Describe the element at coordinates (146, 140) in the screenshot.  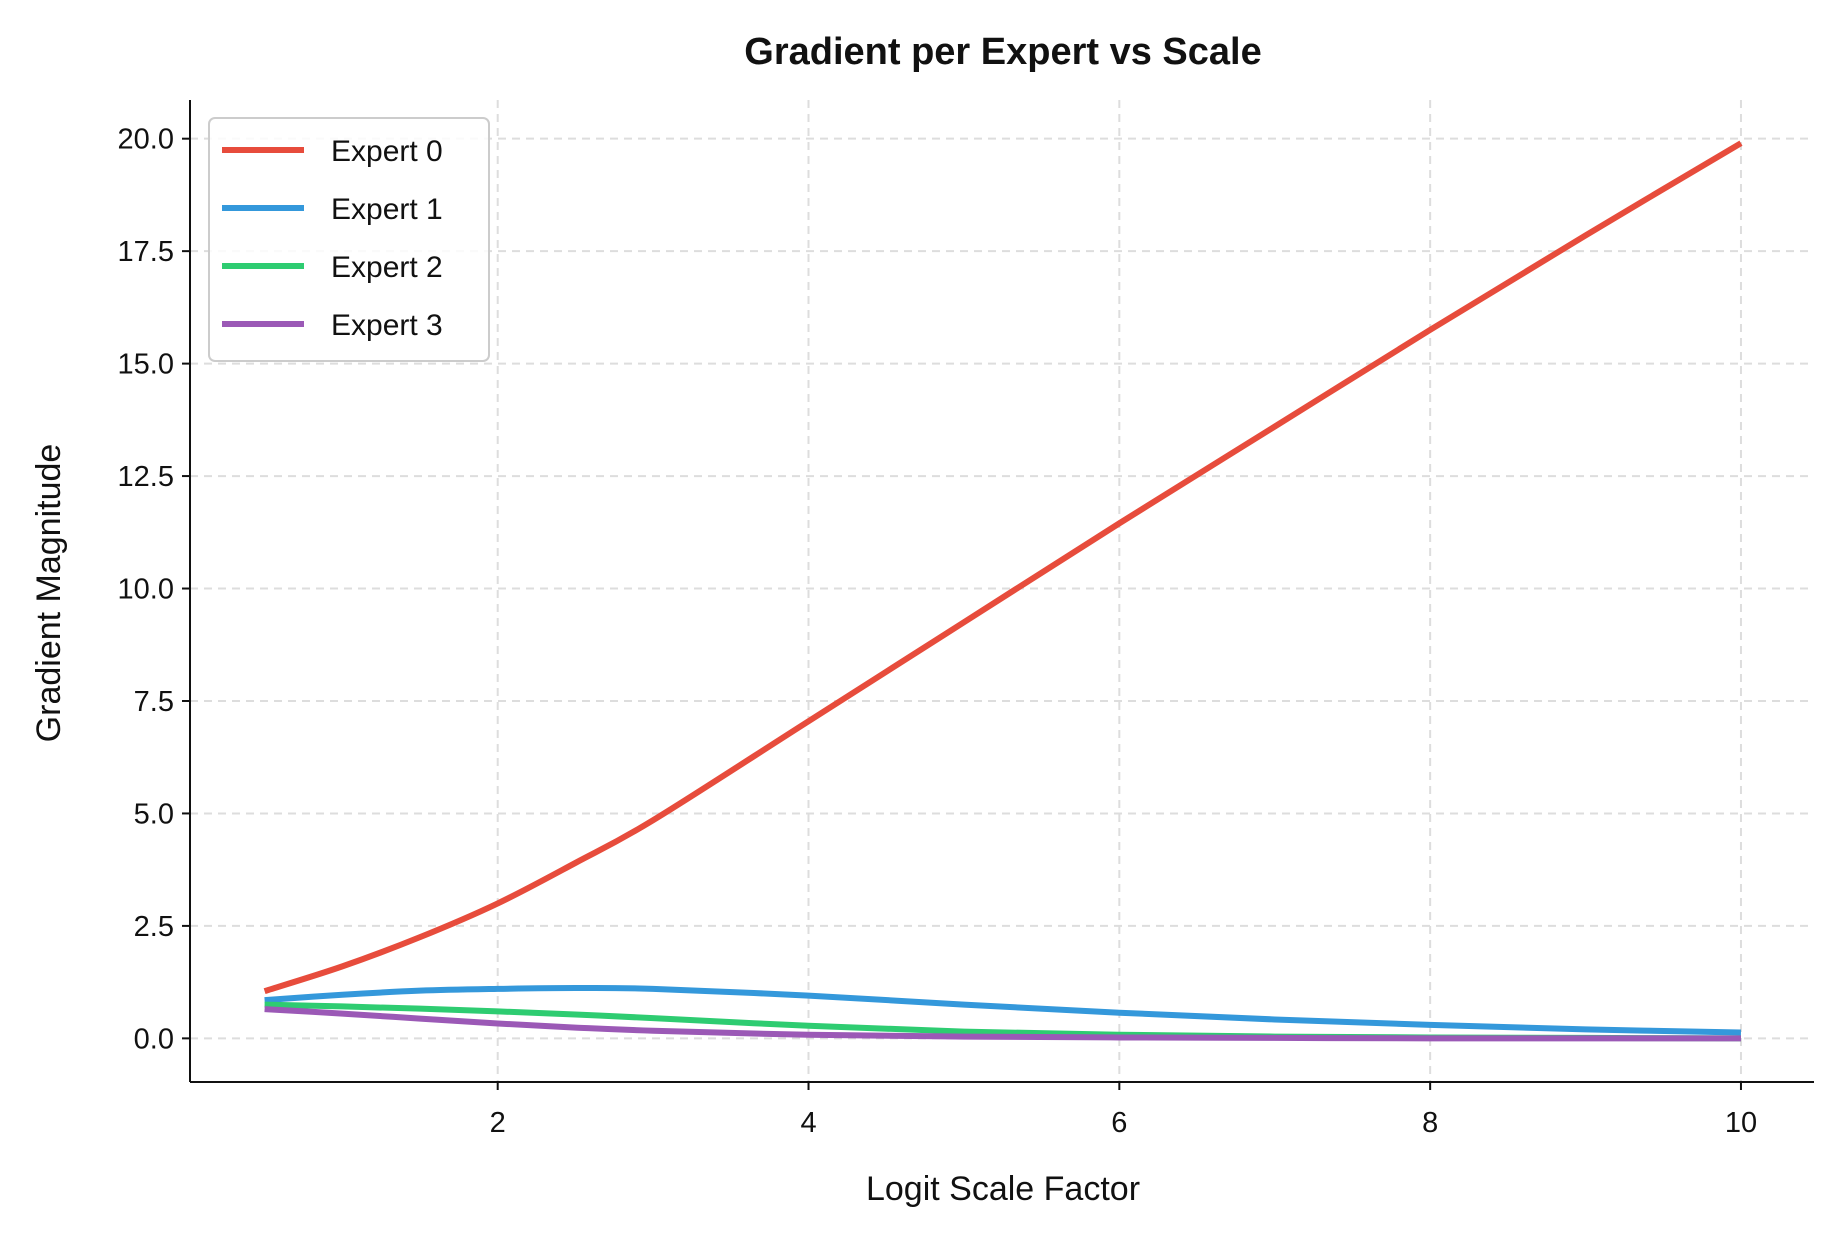
I see `y-tick-label: 20.0` at that location.